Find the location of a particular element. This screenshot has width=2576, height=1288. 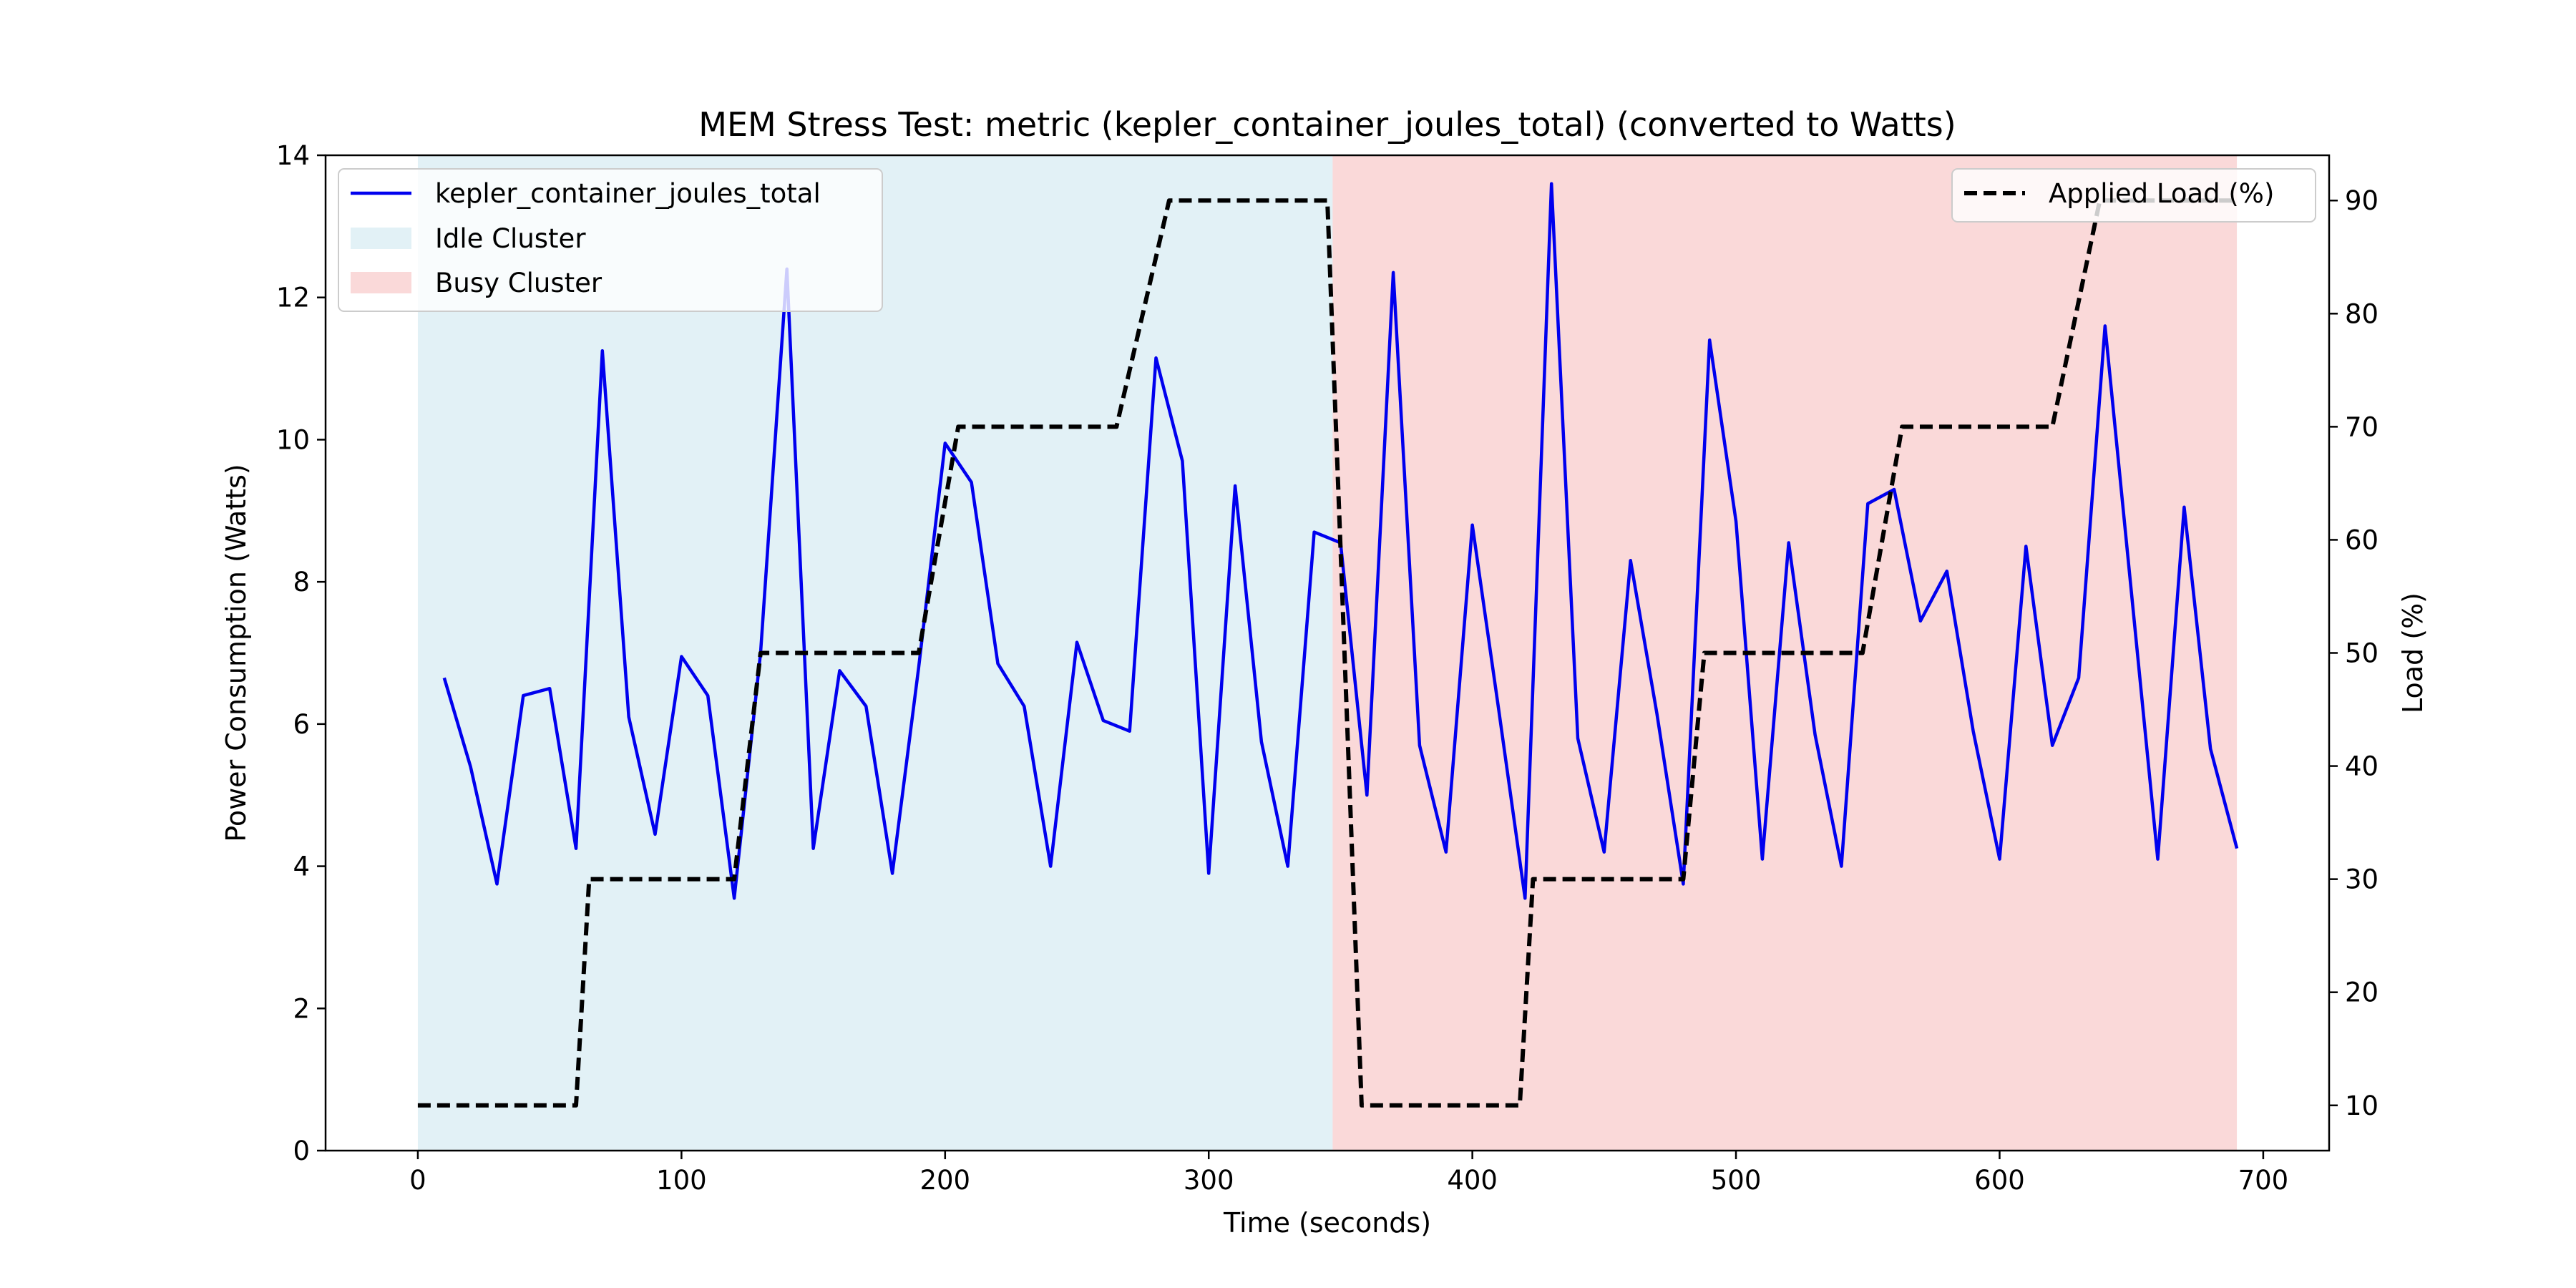

y-axis-label: Power Consumption (Watts) is located at coordinates (236, 652).